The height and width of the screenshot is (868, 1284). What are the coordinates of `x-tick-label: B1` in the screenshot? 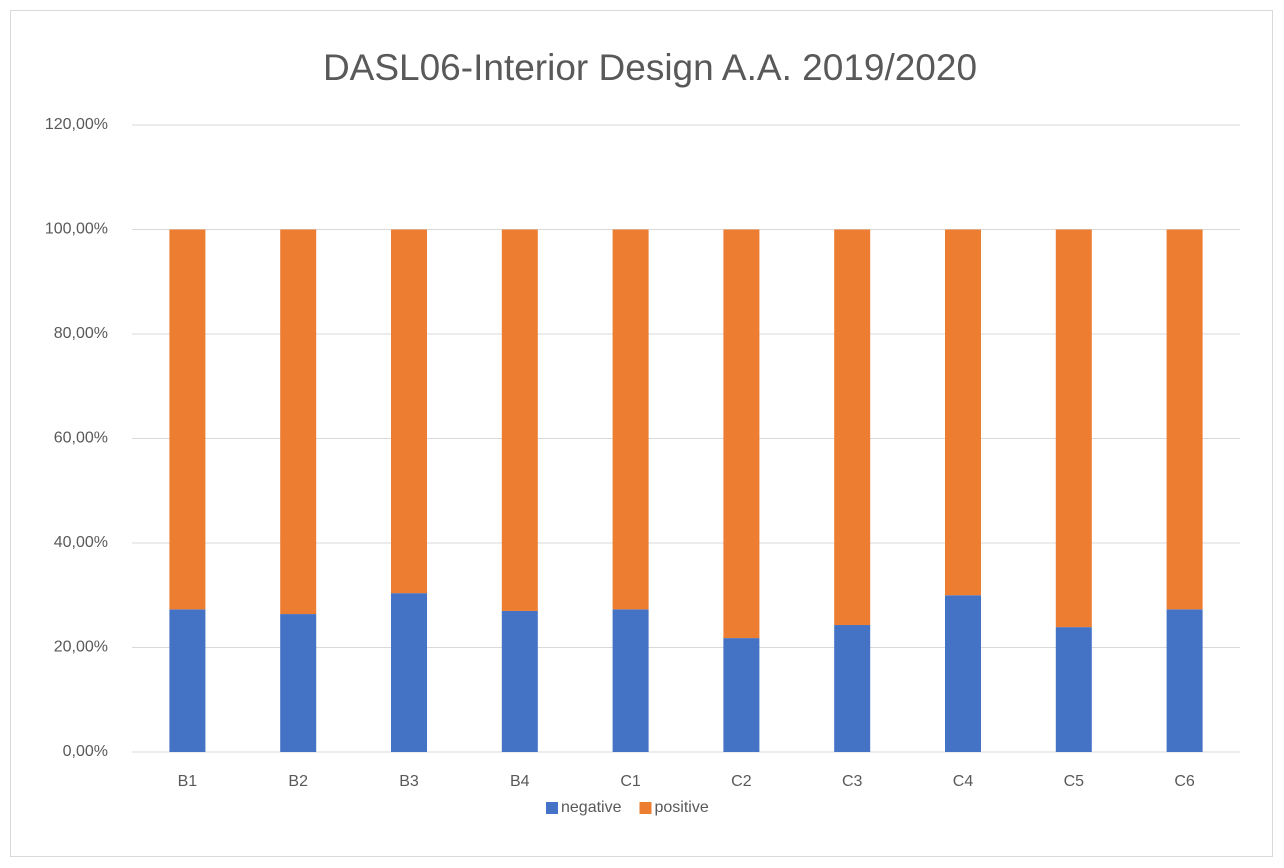 It's located at (188, 781).